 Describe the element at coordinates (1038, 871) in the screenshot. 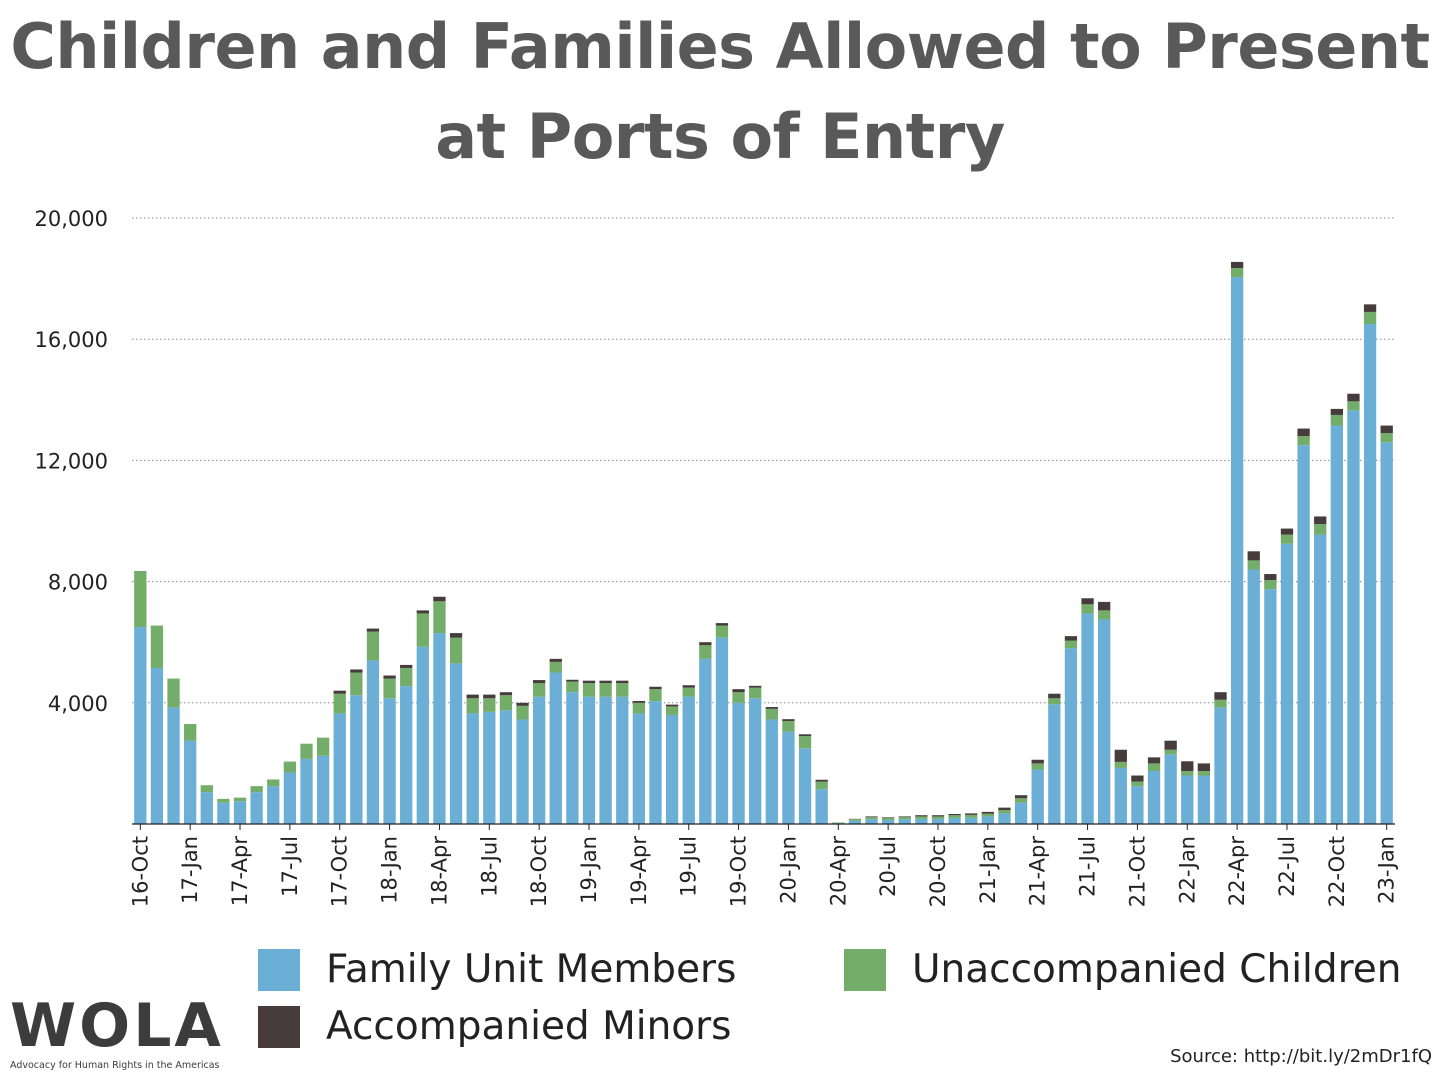

I see `x-tick-label: 21-Apr` at that location.